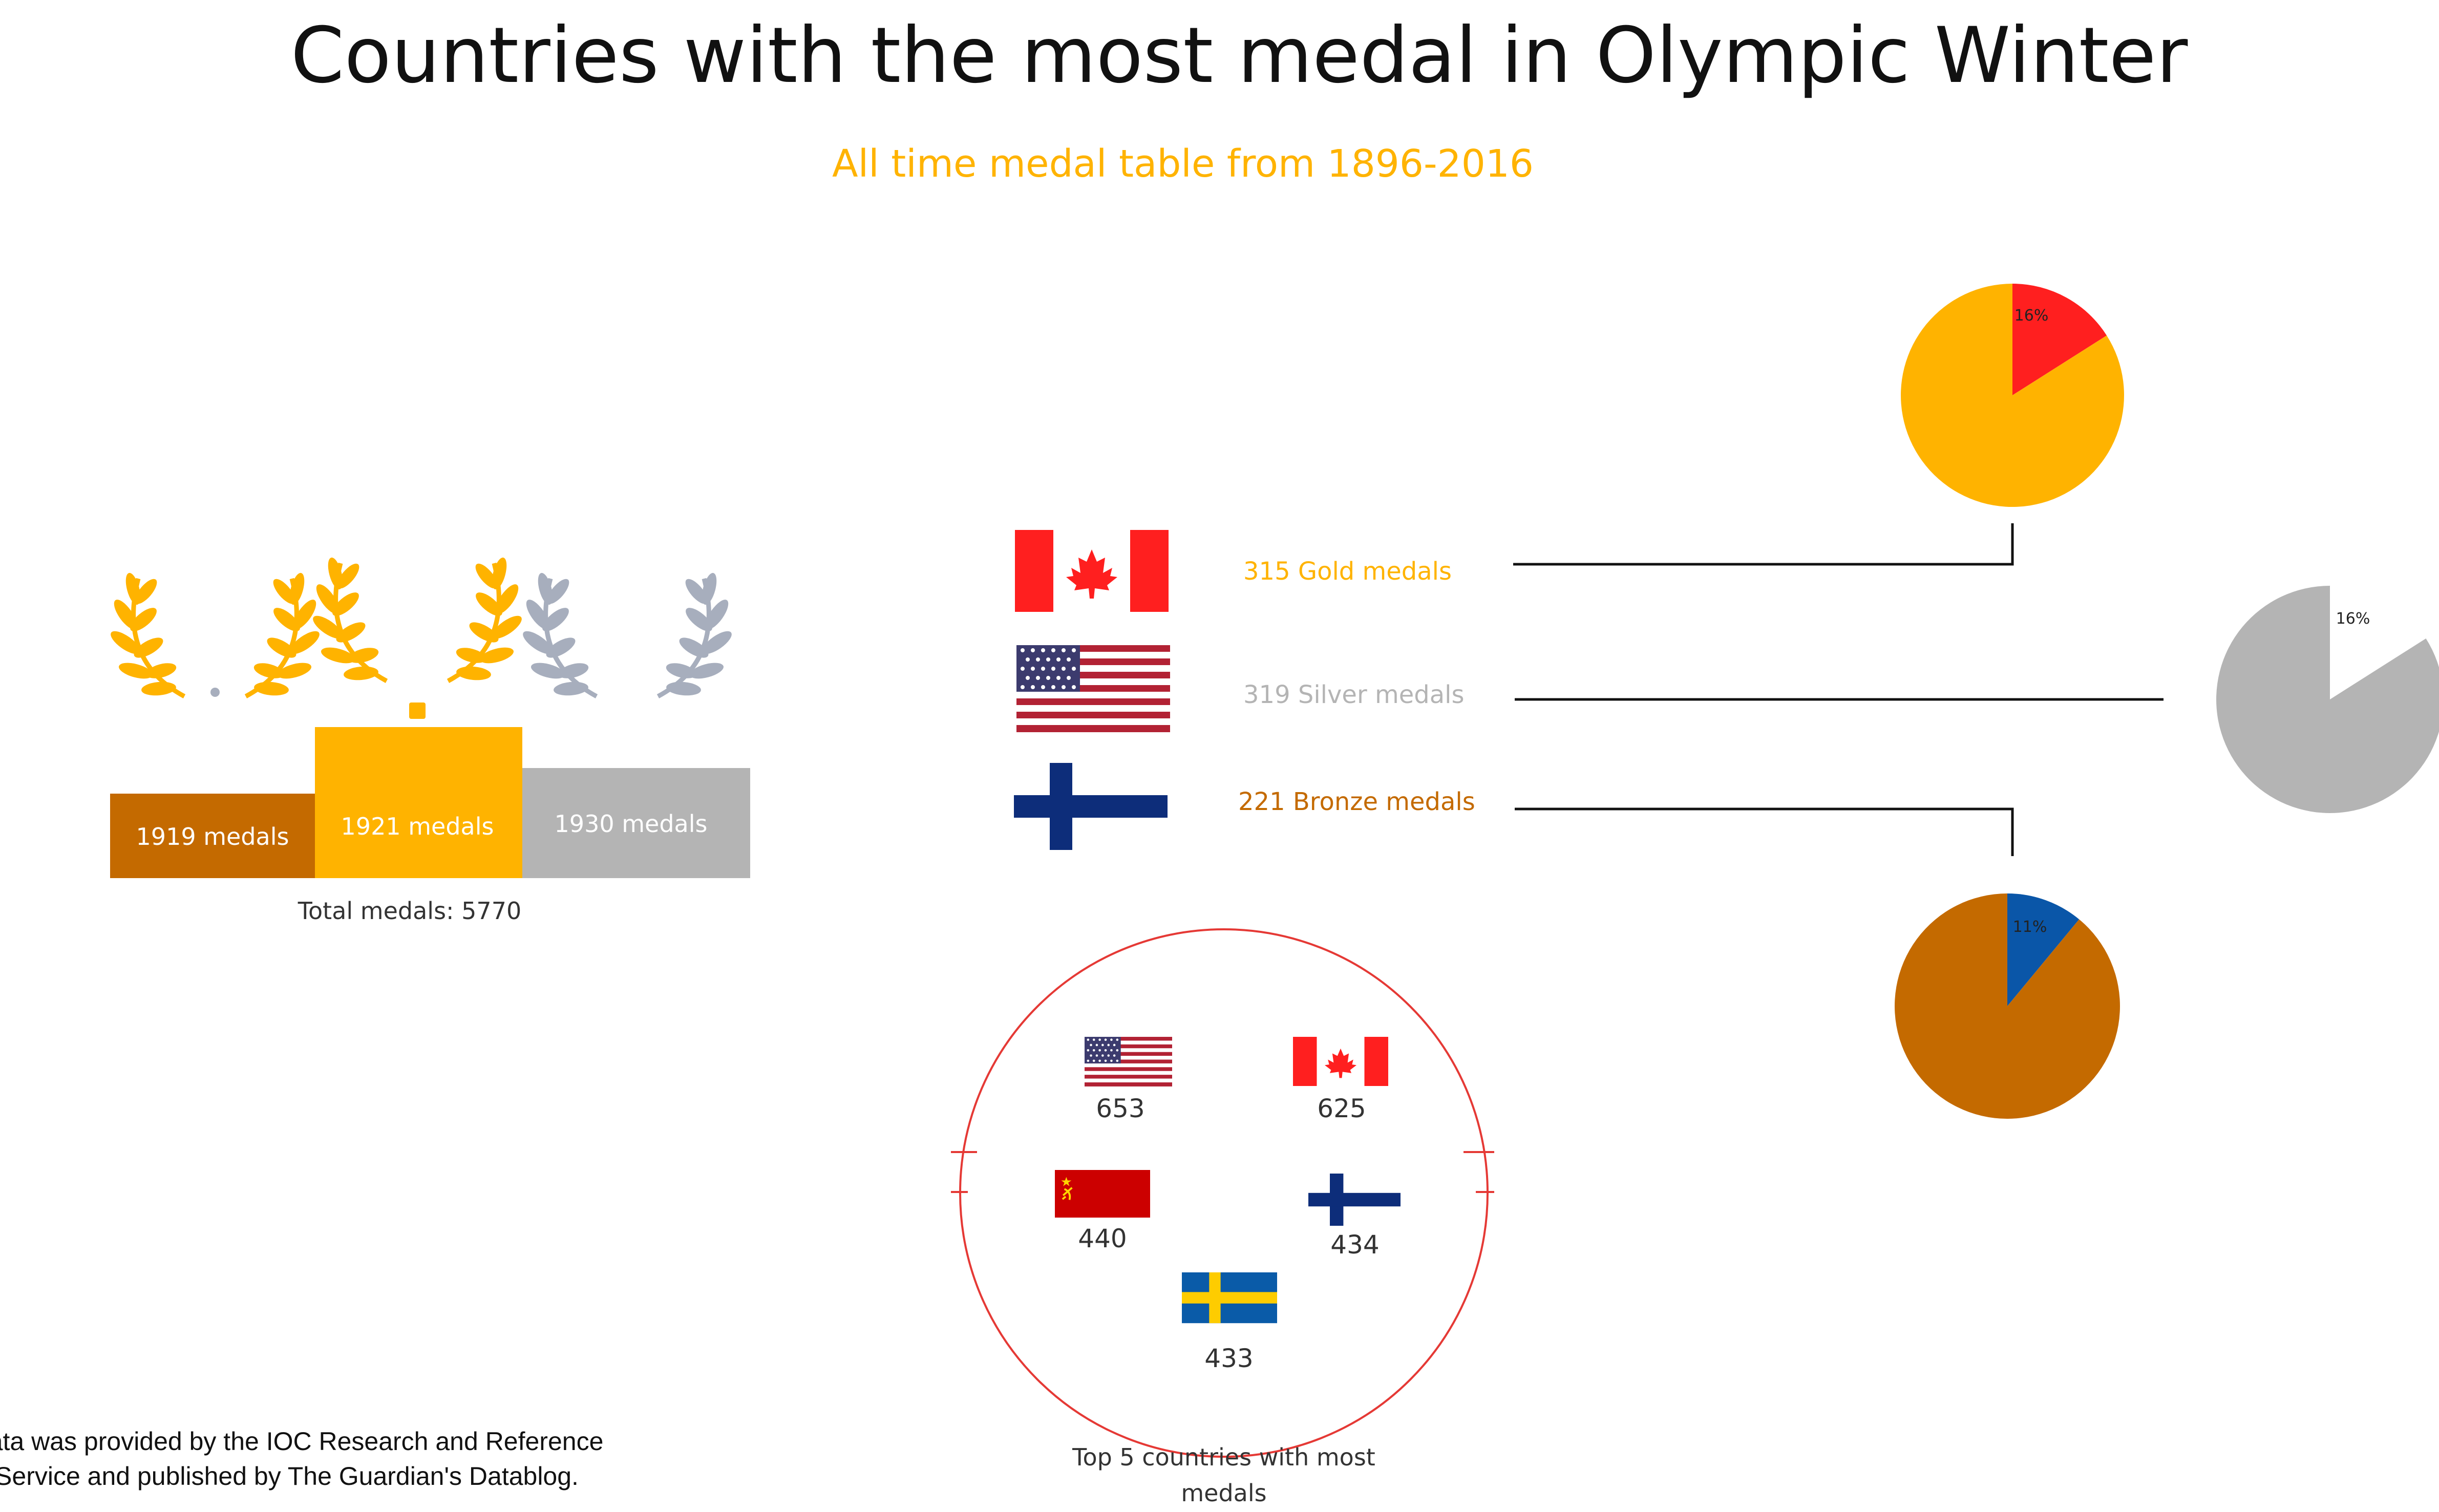 This screenshot has height=1512, width=2439. What do you see at coordinates (1183, 164) in the screenshot?
I see `page-subtitle: All time medal table from 1896-2016` at bounding box center [1183, 164].